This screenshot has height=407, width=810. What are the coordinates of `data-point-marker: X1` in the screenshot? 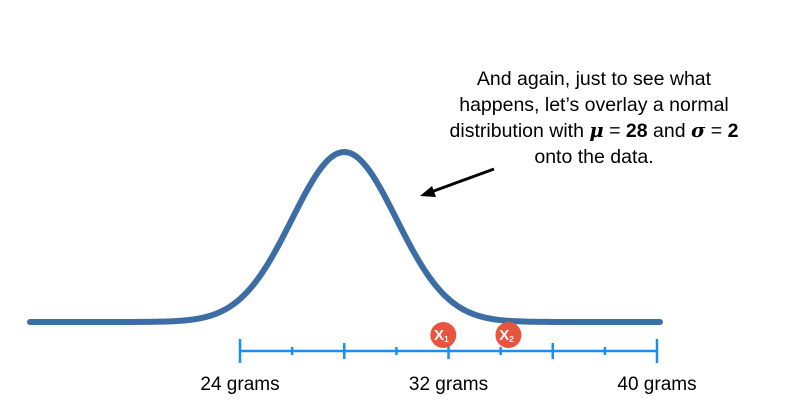 It's located at (443, 335).